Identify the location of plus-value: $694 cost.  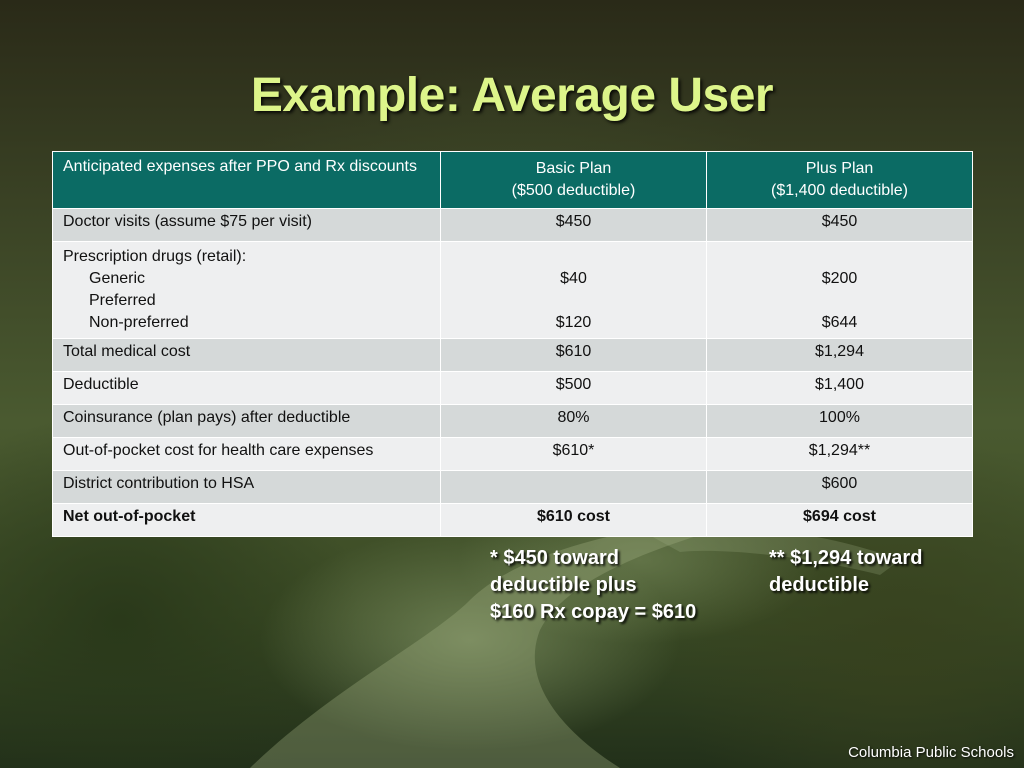
(839, 520).